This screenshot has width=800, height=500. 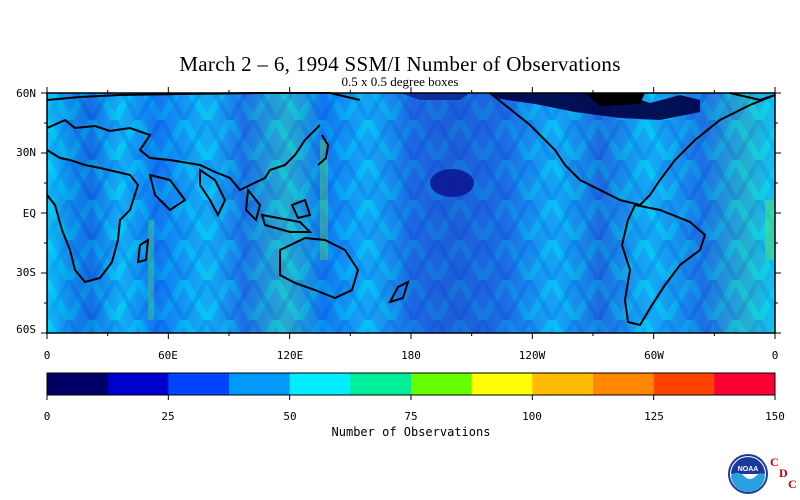 I want to click on colorbar-tick-125: 125, so click(x=654, y=416).